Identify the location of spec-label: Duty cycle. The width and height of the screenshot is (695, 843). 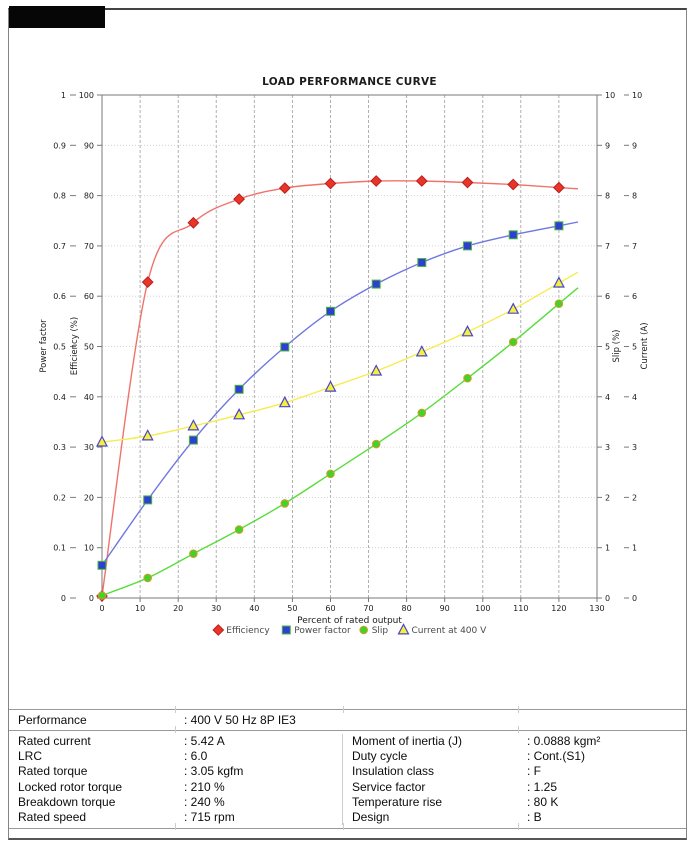
(380, 756).